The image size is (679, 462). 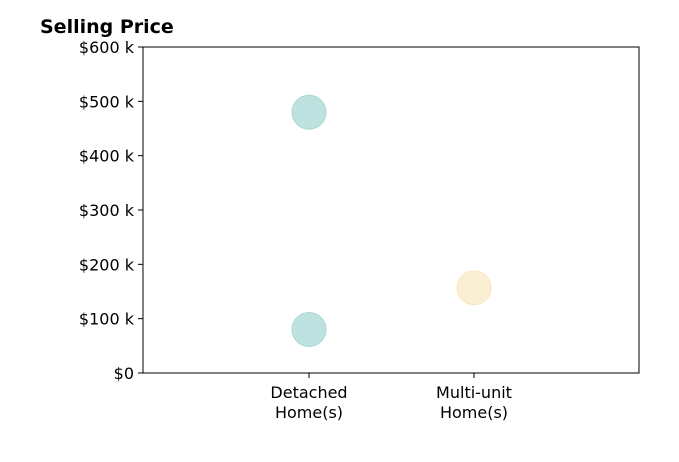 I want to click on y-tick-label: $200 k, so click(x=107, y=264).